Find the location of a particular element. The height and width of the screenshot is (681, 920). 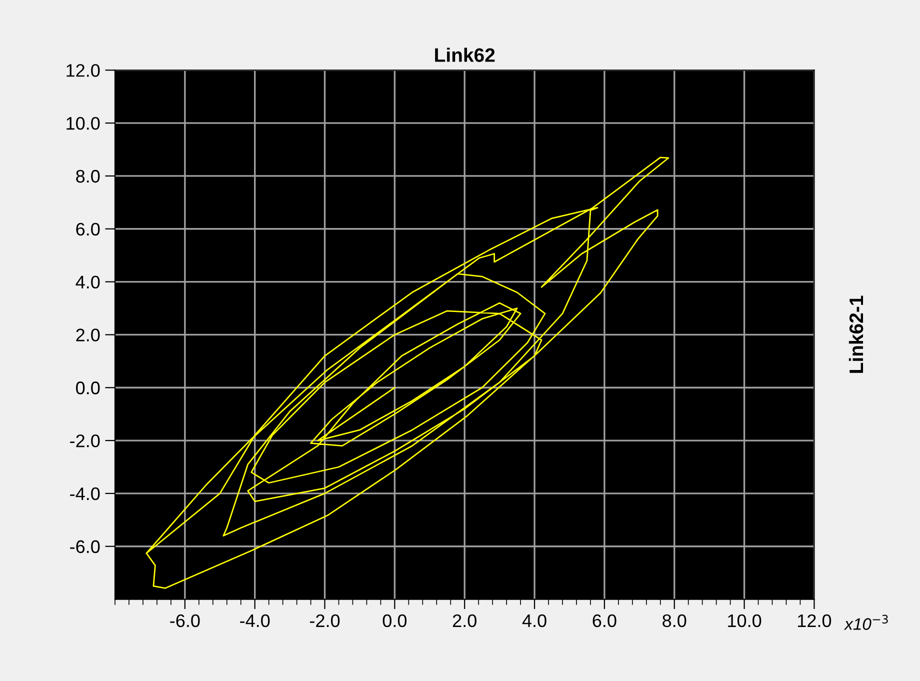

y-tick-label: 12.0 is located at coordinates (83, 70).